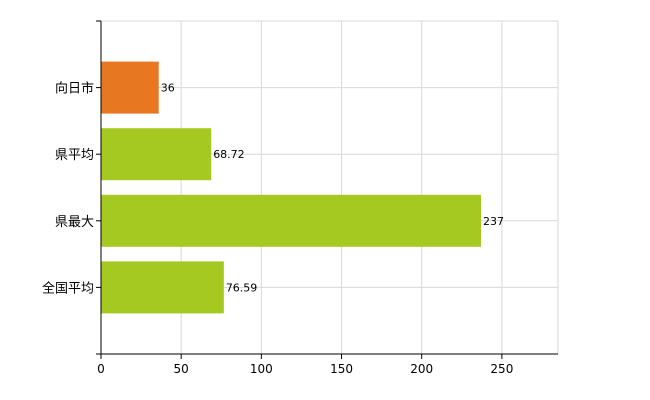 This screenshot has height=400, width=650. I want to click on category-label-1: 向日市, so click(74, 89).